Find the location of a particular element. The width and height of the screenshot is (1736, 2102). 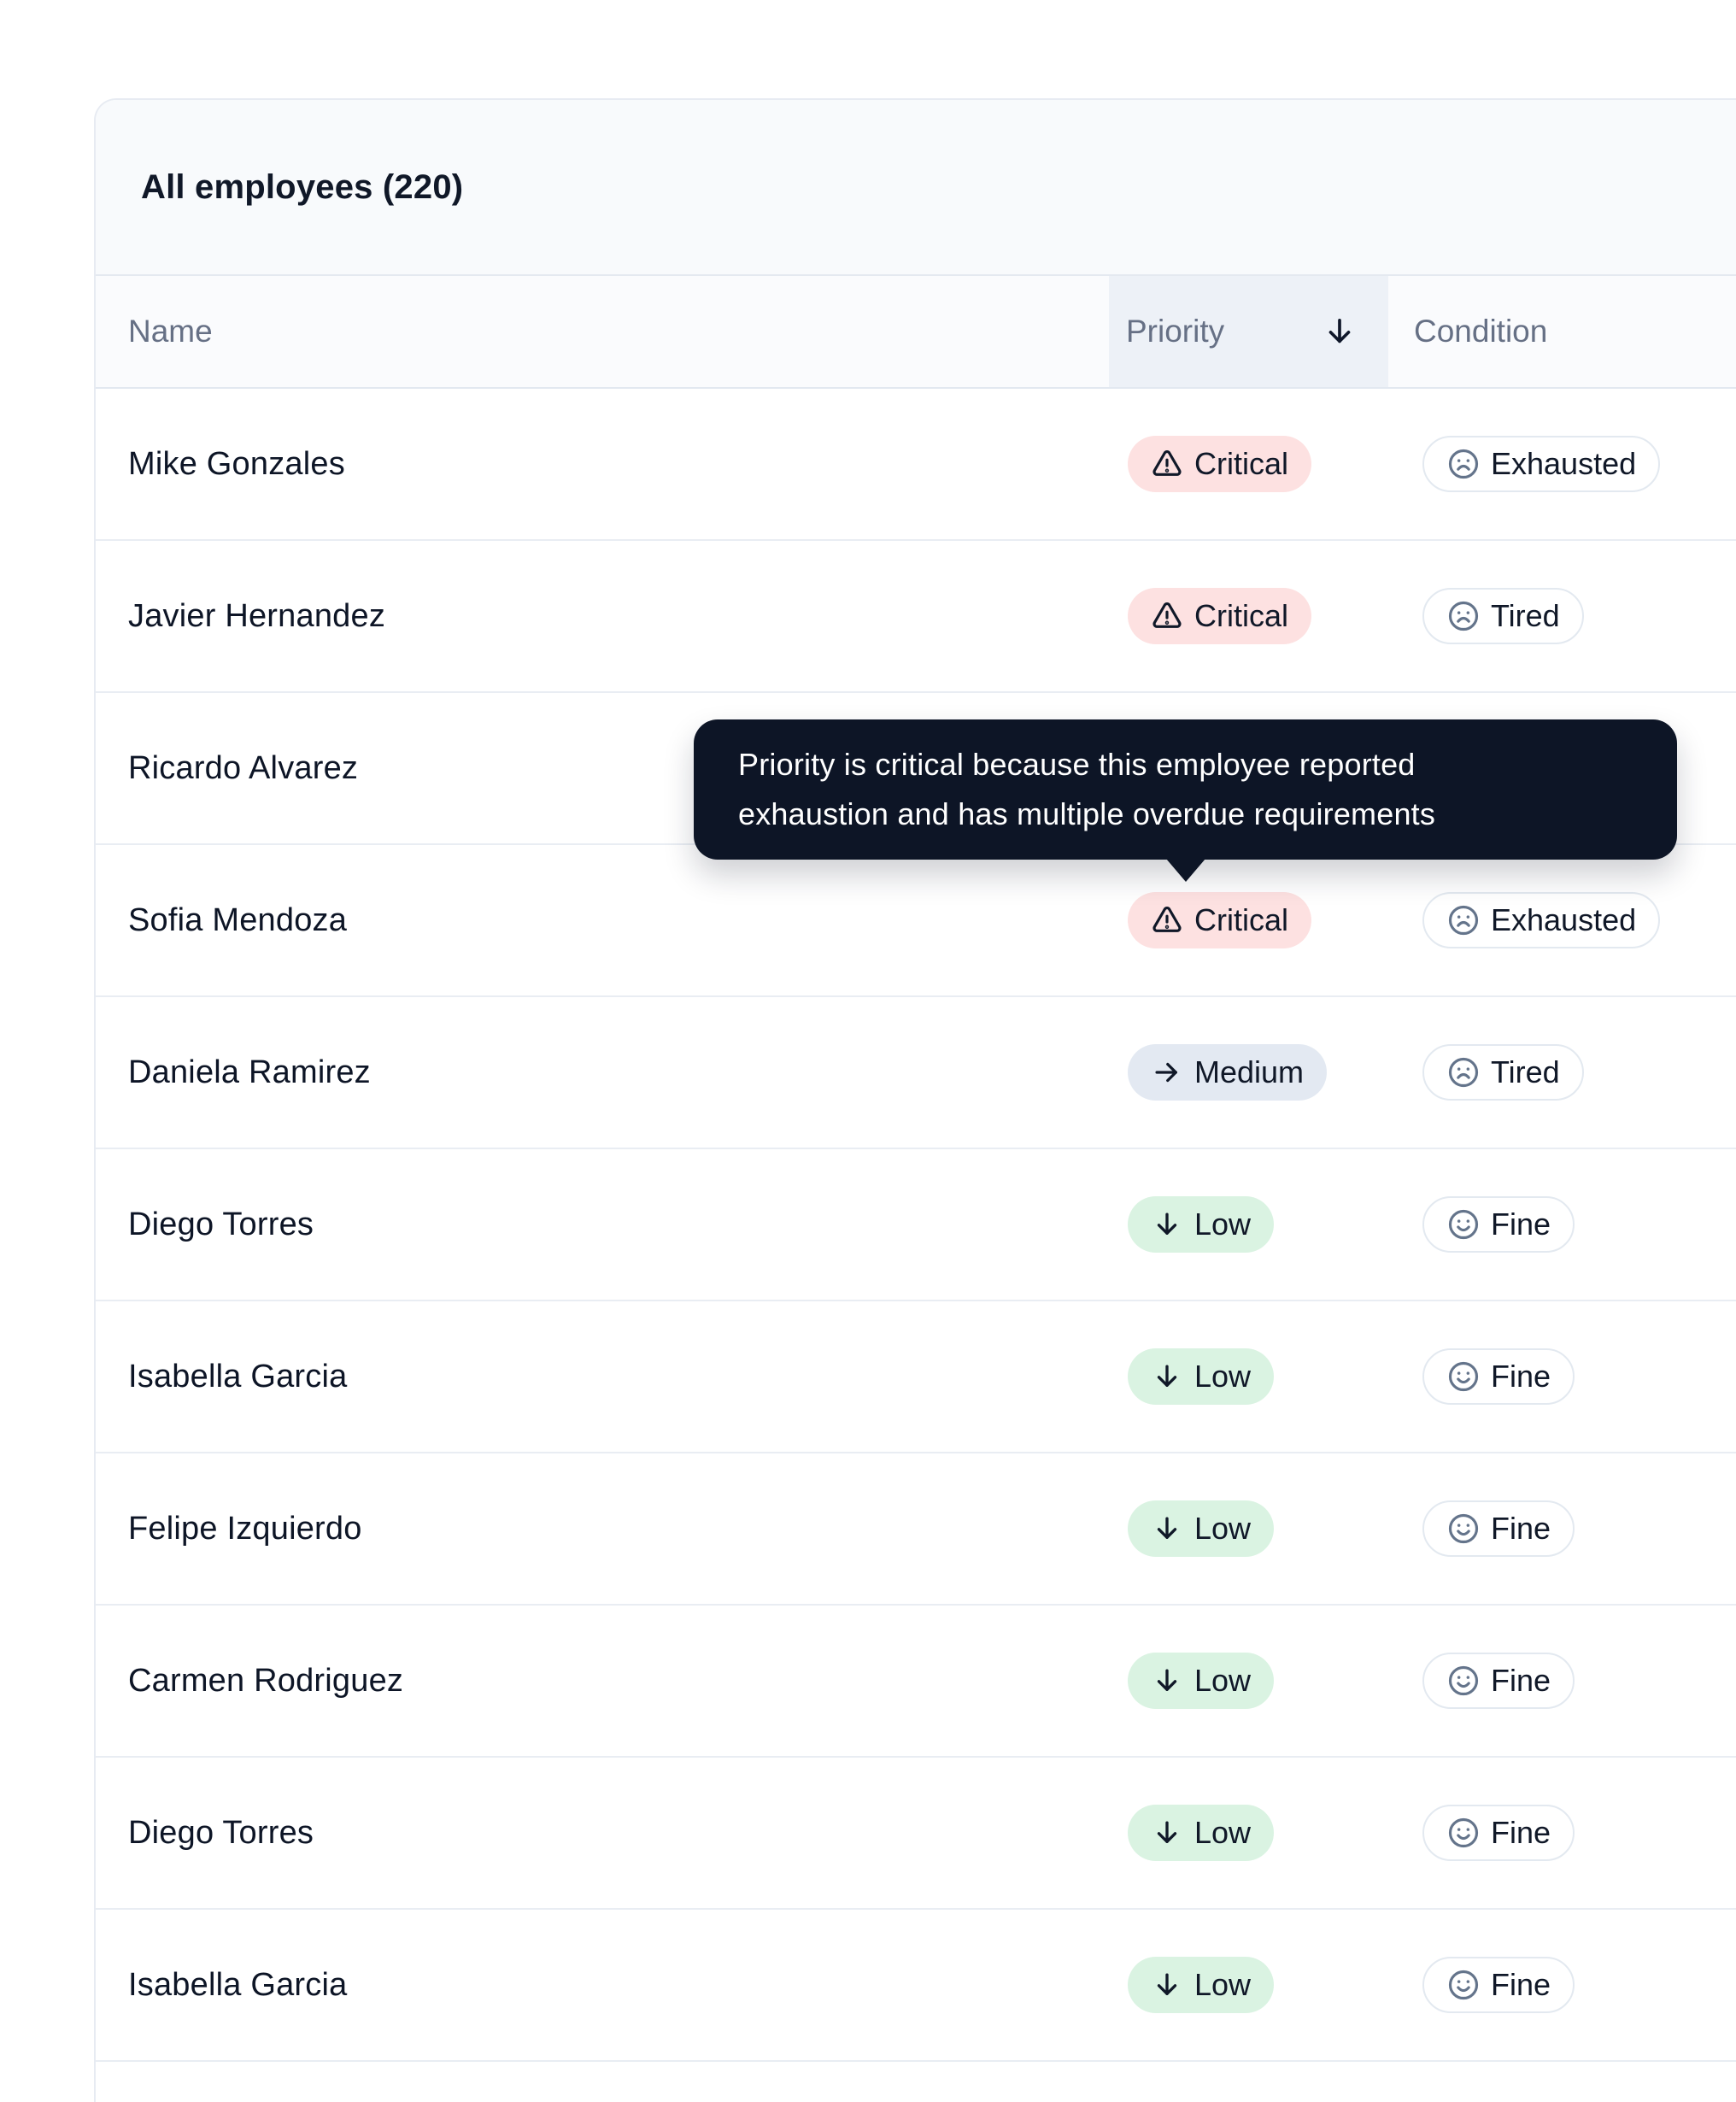

employee-name: Javier Hernandez is located at coordinates (257, 616).